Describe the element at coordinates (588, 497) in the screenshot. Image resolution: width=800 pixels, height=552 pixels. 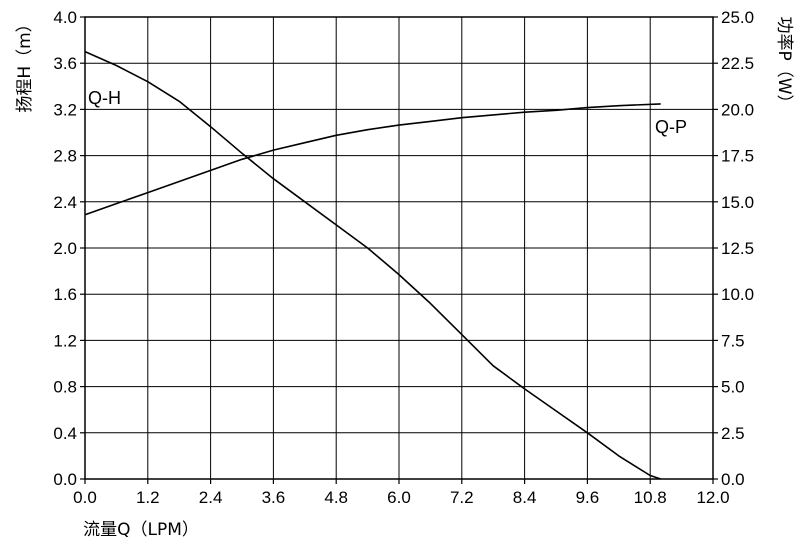
I see `x-tick-label: 9.6` at that location.